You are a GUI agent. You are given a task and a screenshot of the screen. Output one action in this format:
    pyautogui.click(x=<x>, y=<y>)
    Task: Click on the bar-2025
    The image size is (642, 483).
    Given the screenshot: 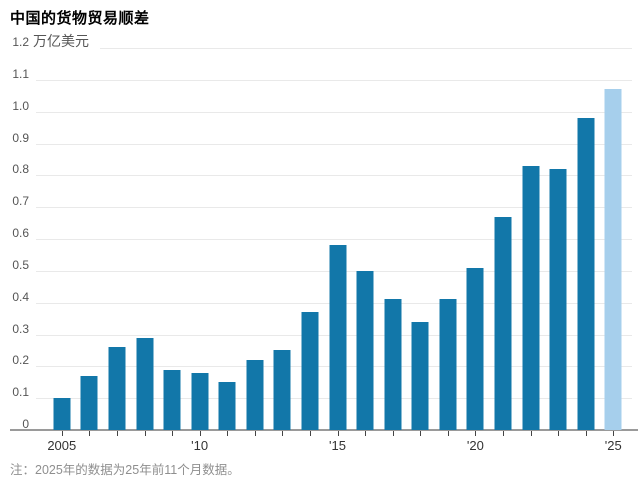 What is the action you would take?
    pyautogui.click(x=613, y=259)
    